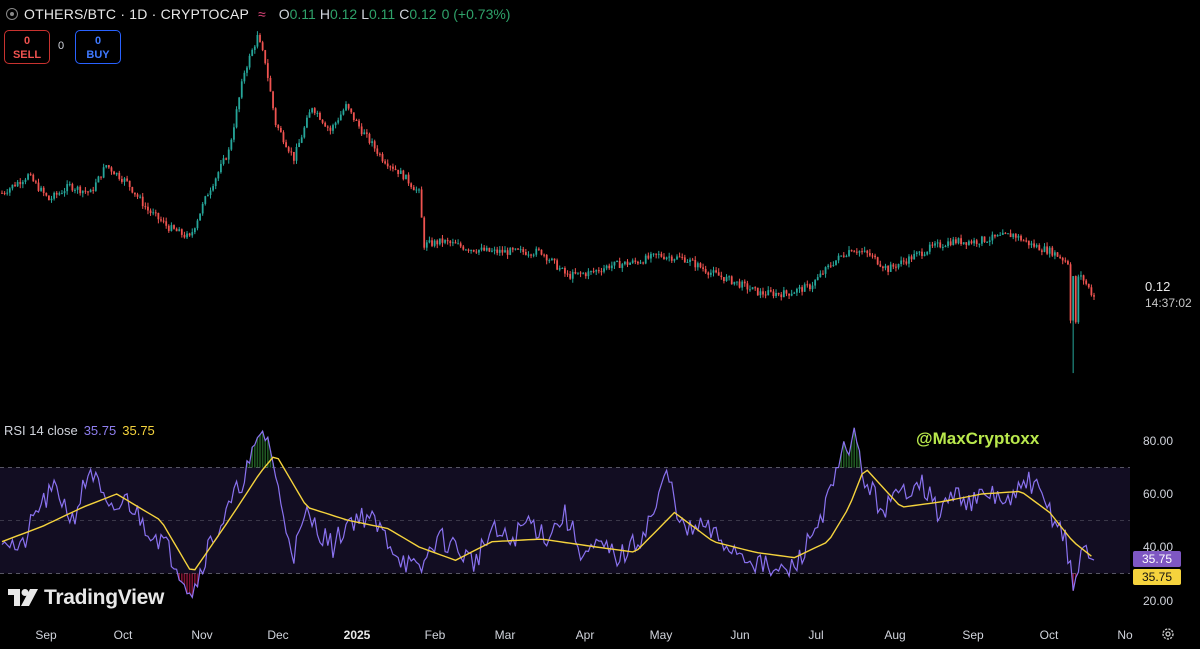  I want to click on x-tick: Dec, so click(278, 635).